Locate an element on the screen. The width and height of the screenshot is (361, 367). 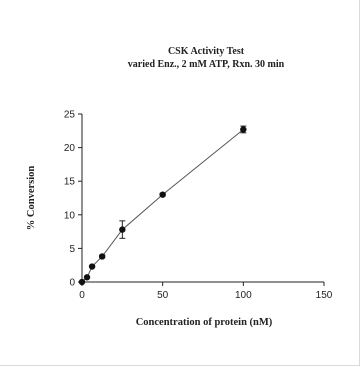
x-axis-label: Concentration of protein (nM) is located at coordinates (204, 322).